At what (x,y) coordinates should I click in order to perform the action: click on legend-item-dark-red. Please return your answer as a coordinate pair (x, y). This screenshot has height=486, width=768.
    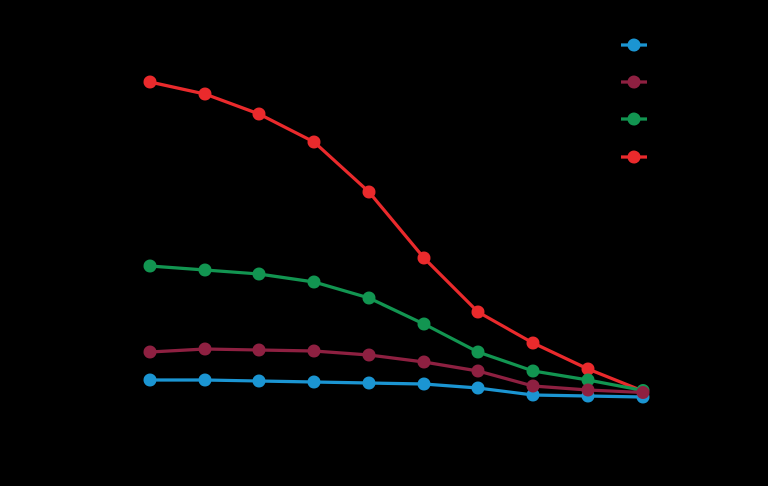
    Looking at the image, I should click on (634, 82).